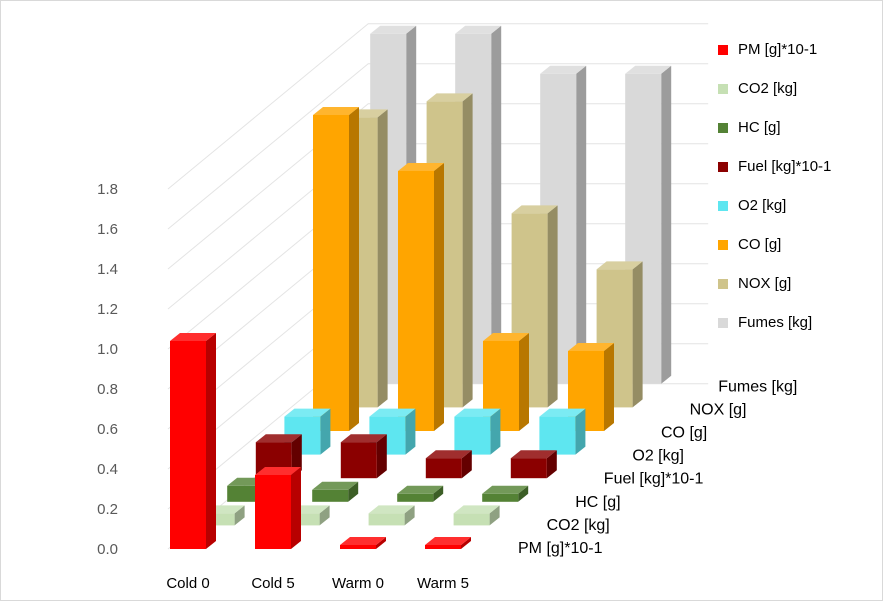 Image resolution: width=883 pixels, height=601 pixels. What do you see at coordinates (597, 502) in the screenshot?
I see `depth-tick-label: HC [g]` at bounding box center [597, 502].